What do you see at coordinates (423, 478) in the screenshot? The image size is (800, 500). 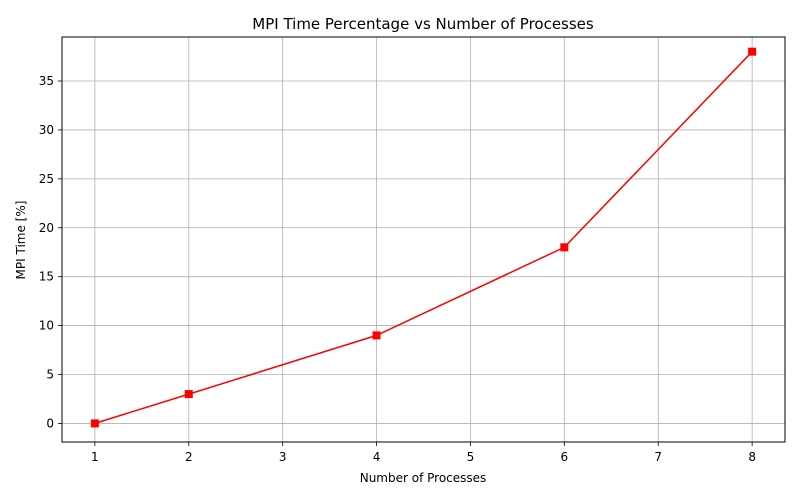 I see `x-axis-label: Number of Processes` at bounding box center [423, 478].